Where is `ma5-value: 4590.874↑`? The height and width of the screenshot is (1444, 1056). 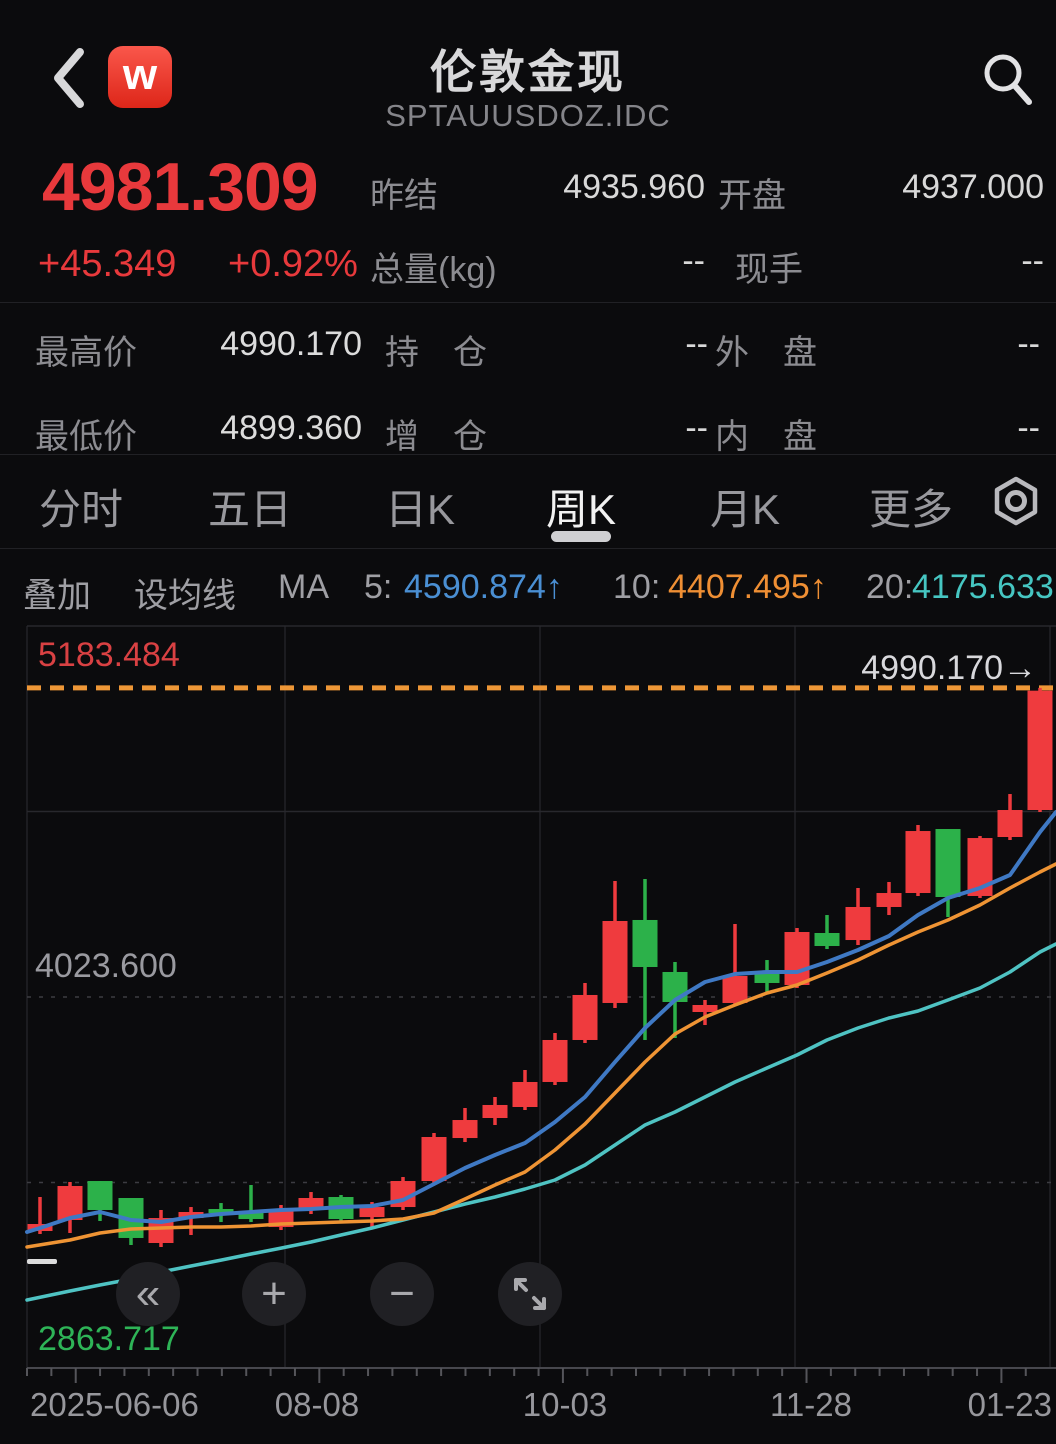
ma5-value: 4590.874↑ is located at coordinates (483, 587).